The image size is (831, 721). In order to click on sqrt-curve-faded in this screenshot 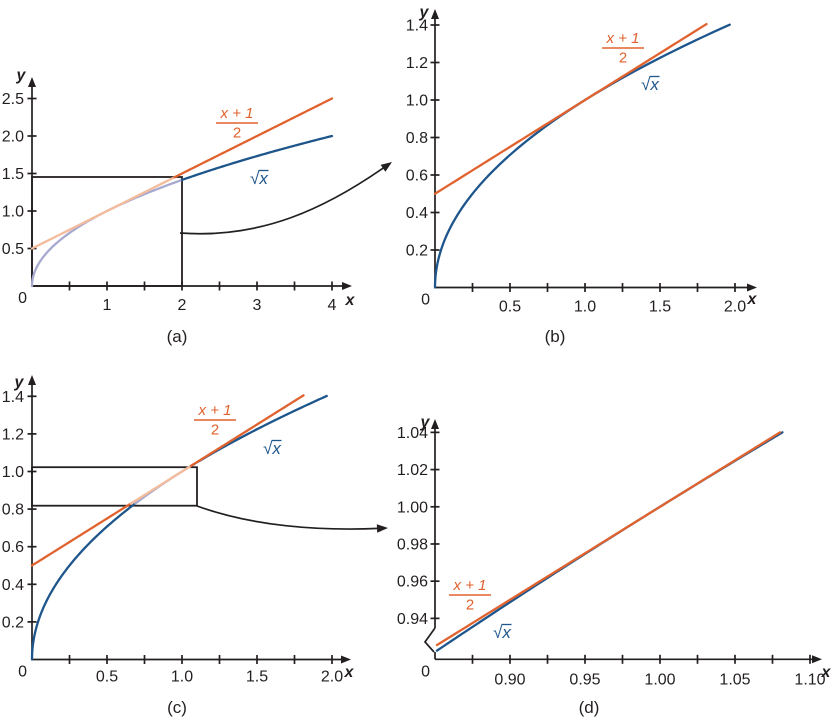, I will do `click(107, 233)`.